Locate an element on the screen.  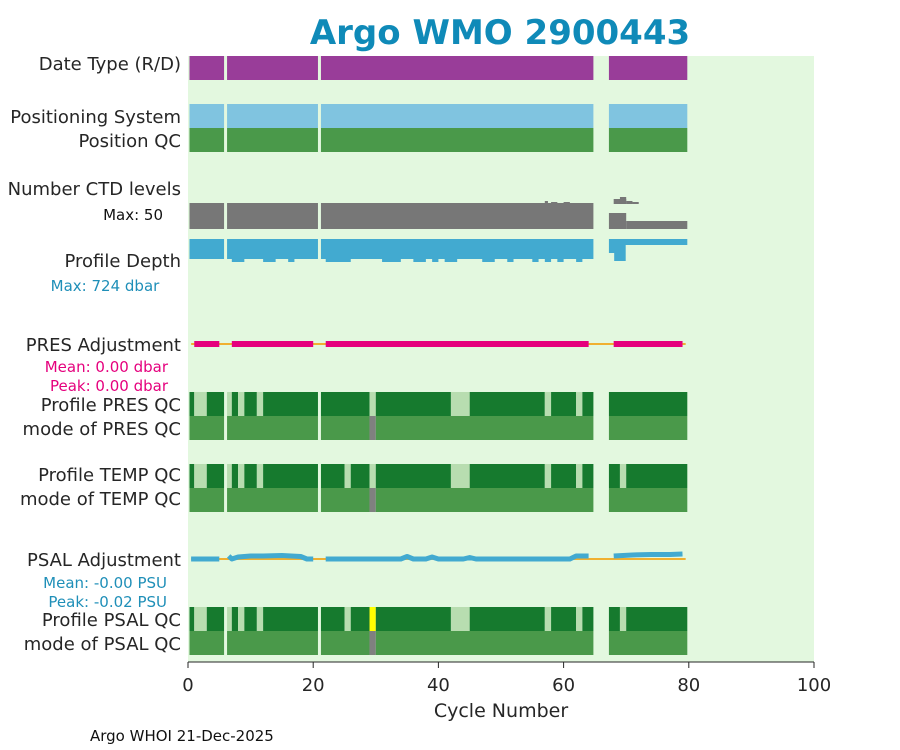
label-pres-peak: Peak: 0.00 dbar is located at coordinates (109, 386).